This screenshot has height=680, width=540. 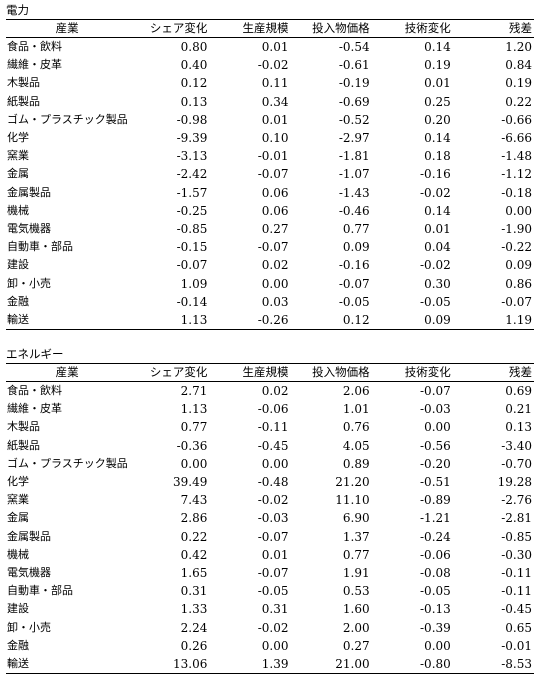 What do you see at coordinates (356, 591) in the screenshot?
I see `input-price-cell: 0.53` at bounding box center [356, 591].